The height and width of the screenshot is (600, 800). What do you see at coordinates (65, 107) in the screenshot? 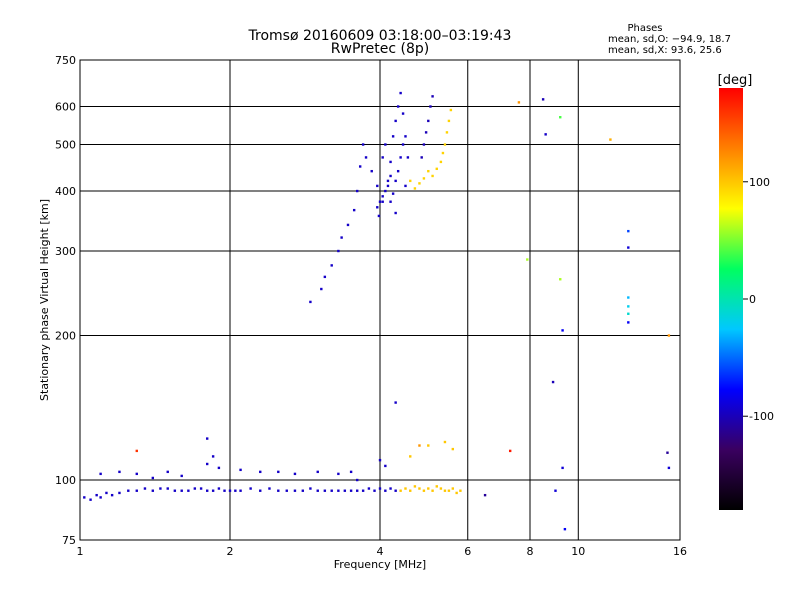
I see `y-tick-label: 600` at bounding box center [65, 107].